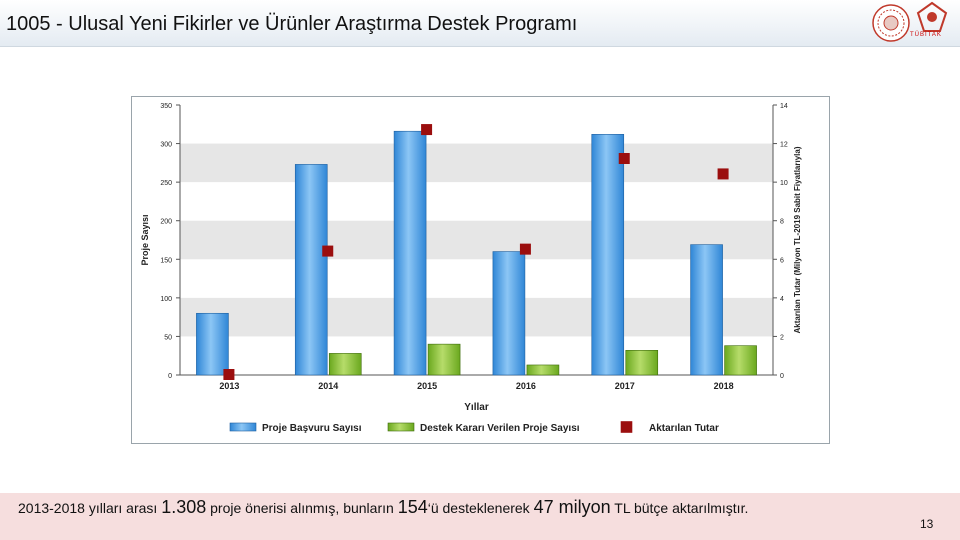 This screenshot has height=540, width=960. Describe the element at coordinates (500, 428) in the screenshot. I see `legend-label-1: Destek Kararı Verilen Proje Sayısı` at that location.